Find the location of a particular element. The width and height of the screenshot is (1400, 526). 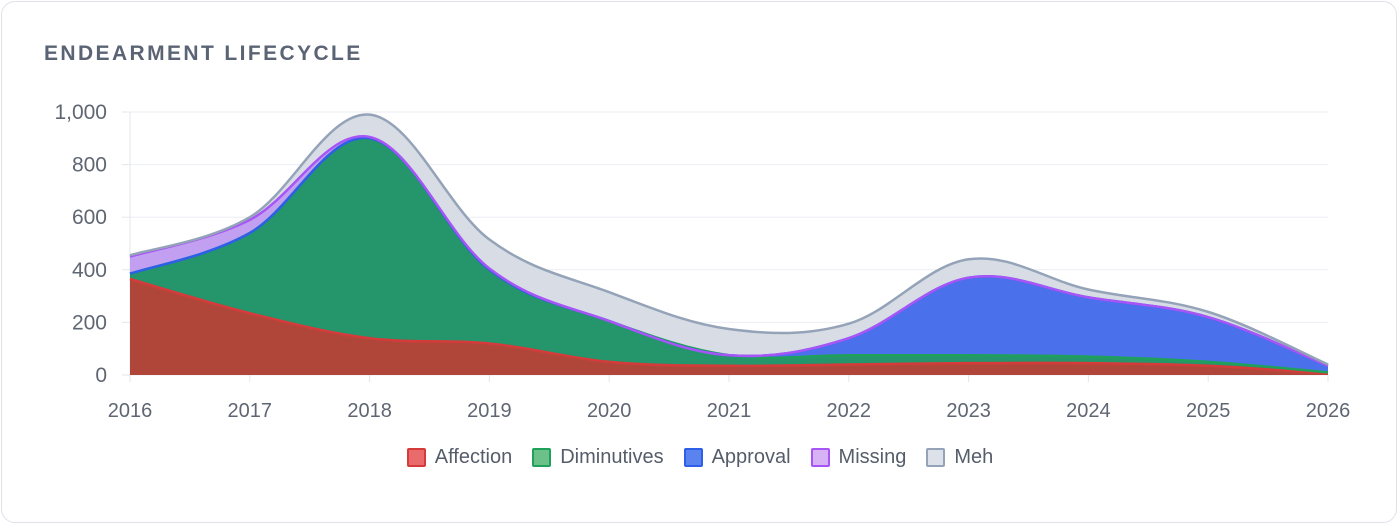

x-tick-label: 2023 is located at coordinates (968, 411).